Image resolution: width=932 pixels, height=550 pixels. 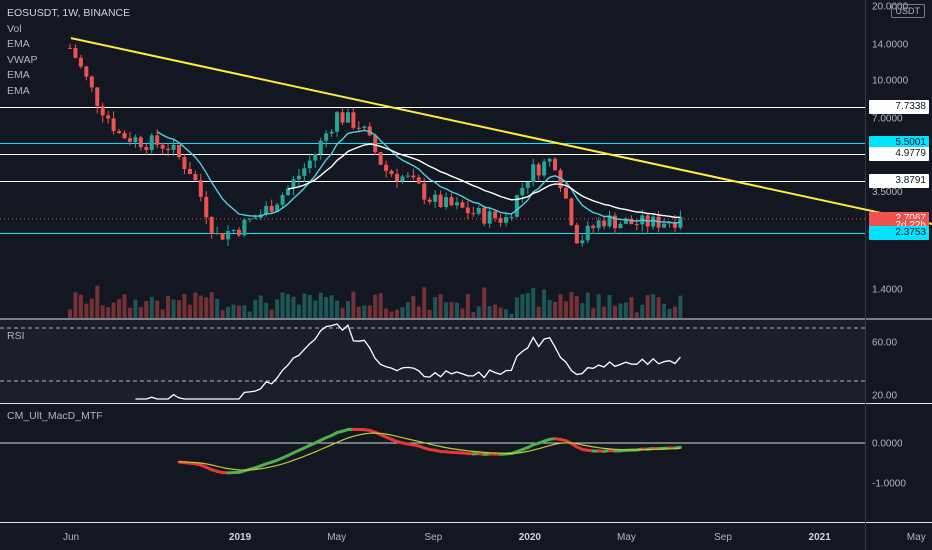 What do you see at coordinates (18, 44) in the screenshot?
I see `indicator-ema-1: EMA` at bounding box center [18, 44].